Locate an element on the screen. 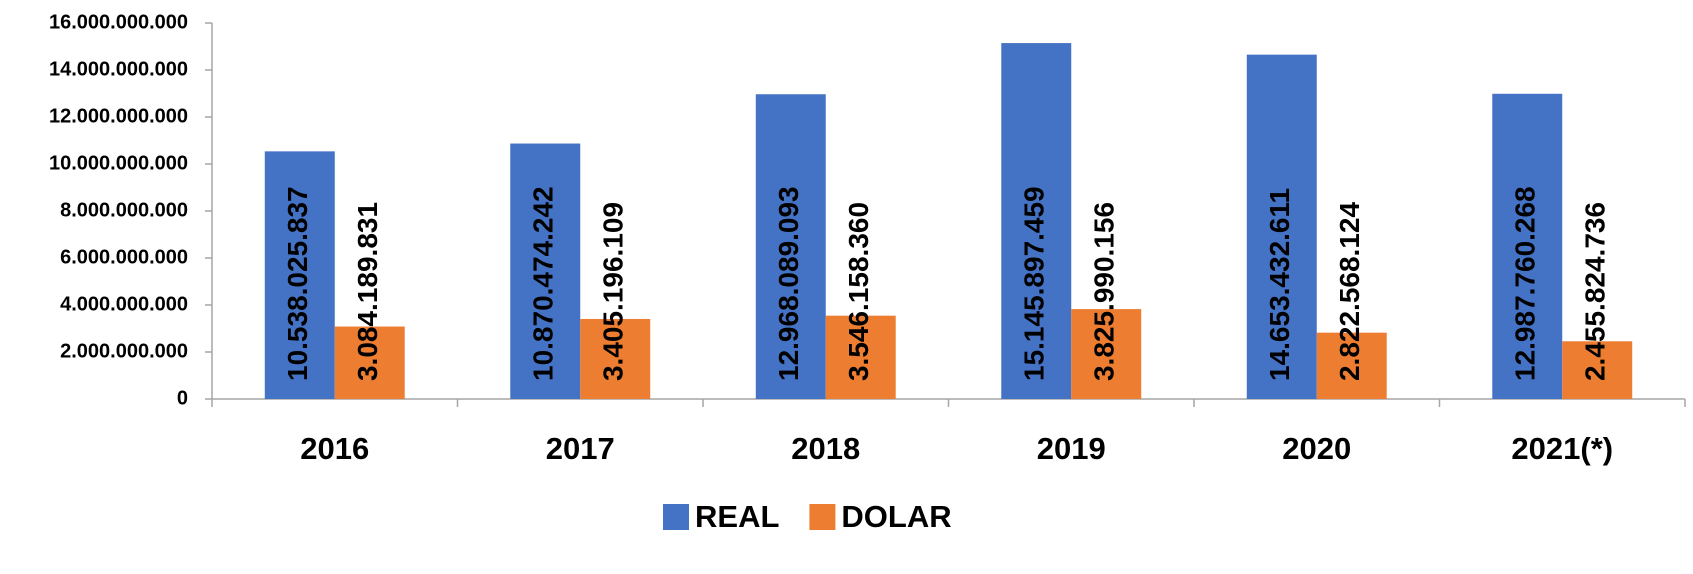 The width and height of the screenshot is (1693, 574). value-label: 10.538.025.837 is located at coordinates (297, 283).